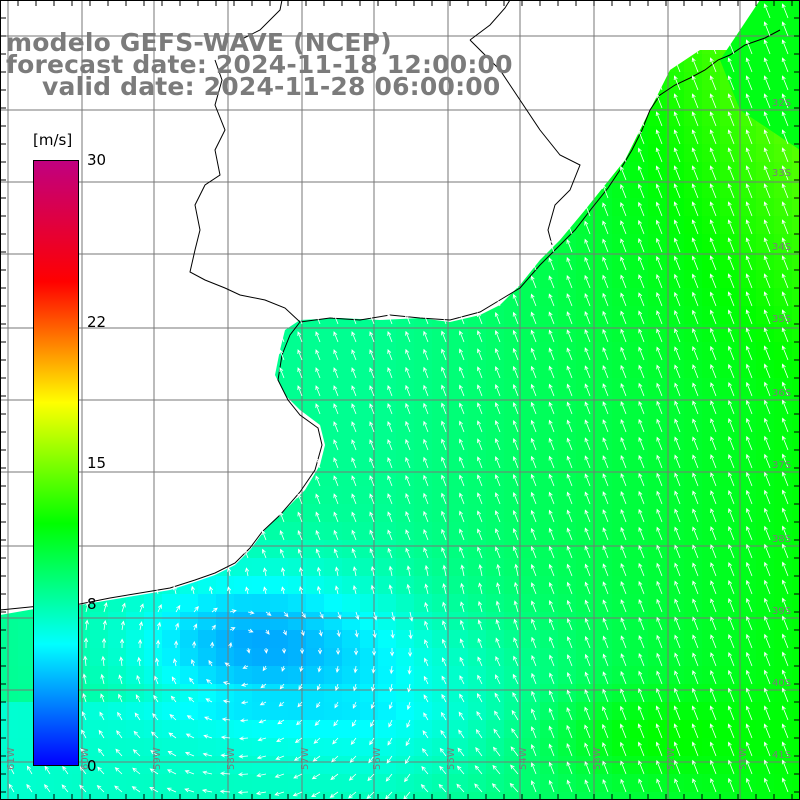 This screenshot has height=800, width=800. I want to click on colorbar-tick-label: 0, so click(92, 766).